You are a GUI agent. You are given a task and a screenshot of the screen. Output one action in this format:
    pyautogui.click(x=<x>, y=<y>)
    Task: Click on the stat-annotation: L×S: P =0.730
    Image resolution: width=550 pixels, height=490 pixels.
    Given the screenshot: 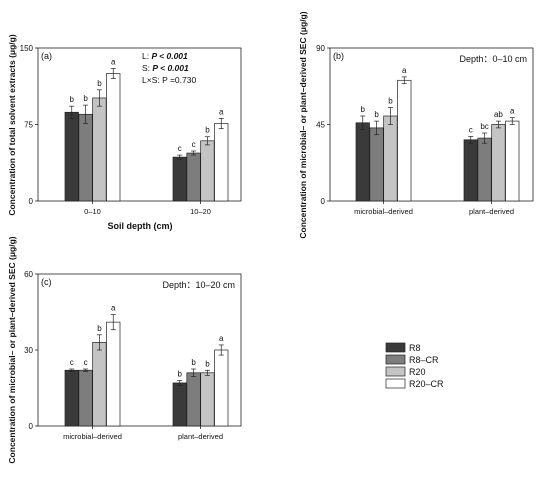 What is the action you would take?
    pyautogui.click(x=169, y=80)
    